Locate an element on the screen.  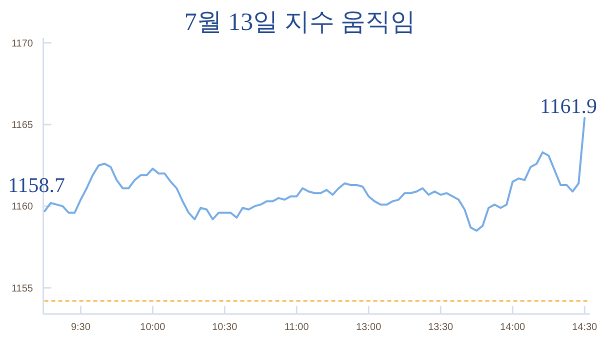
y-tick-label: 1165 is located at coordinates (22, 126).